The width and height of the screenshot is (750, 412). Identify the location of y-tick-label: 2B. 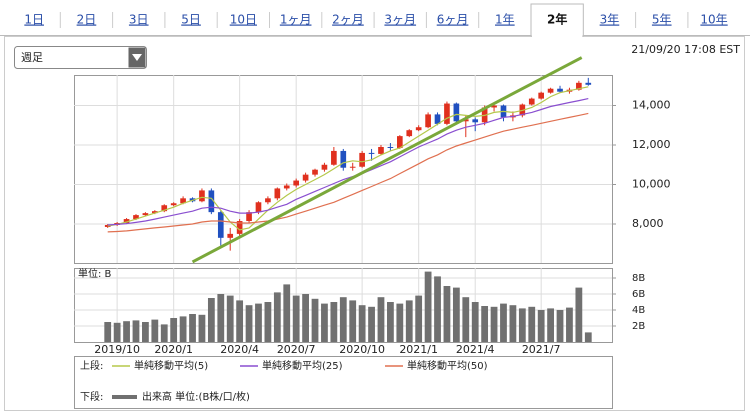
(638, 326).